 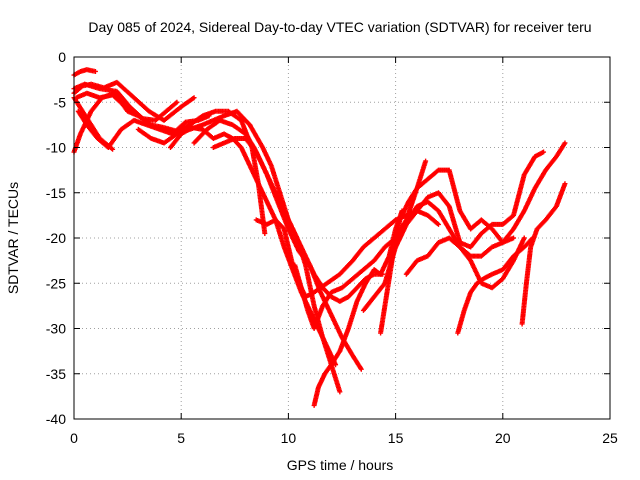 I want to click on y-axis-label: SDTVAR / TECUs, so click(x=13, y=238).